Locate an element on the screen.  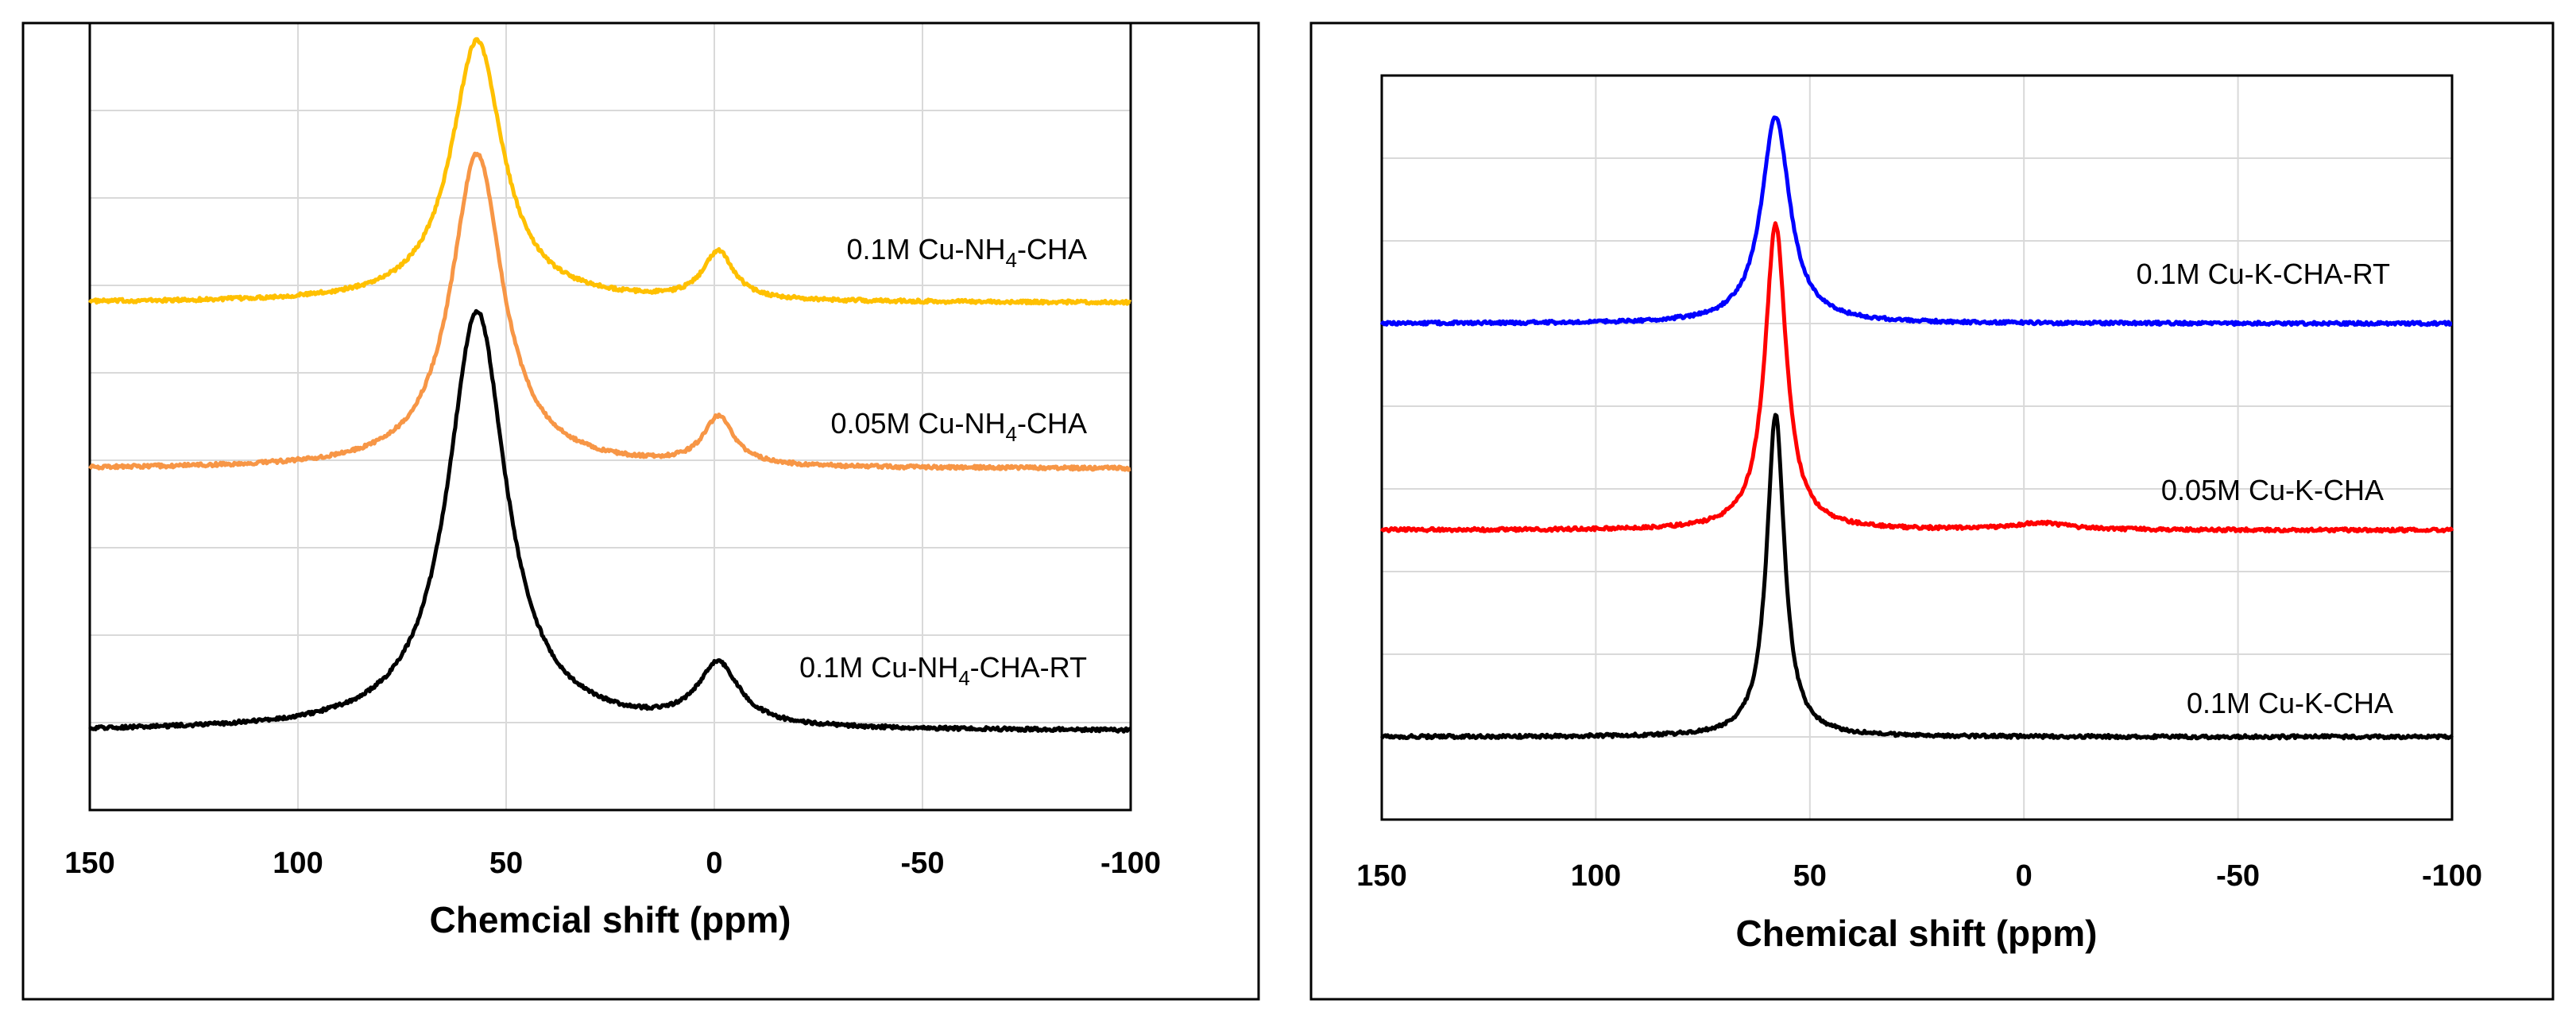
right-x-tick-label: 0 is located at coordinates (2025, 876).